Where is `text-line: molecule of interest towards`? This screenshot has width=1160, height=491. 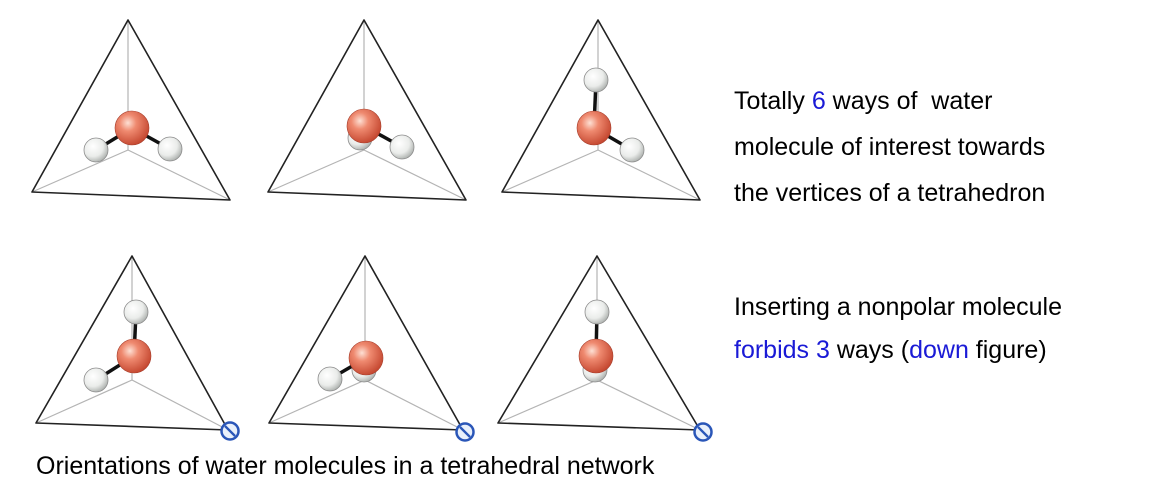 text-line: molecule of interest towards is located at coordinates (890, 147).